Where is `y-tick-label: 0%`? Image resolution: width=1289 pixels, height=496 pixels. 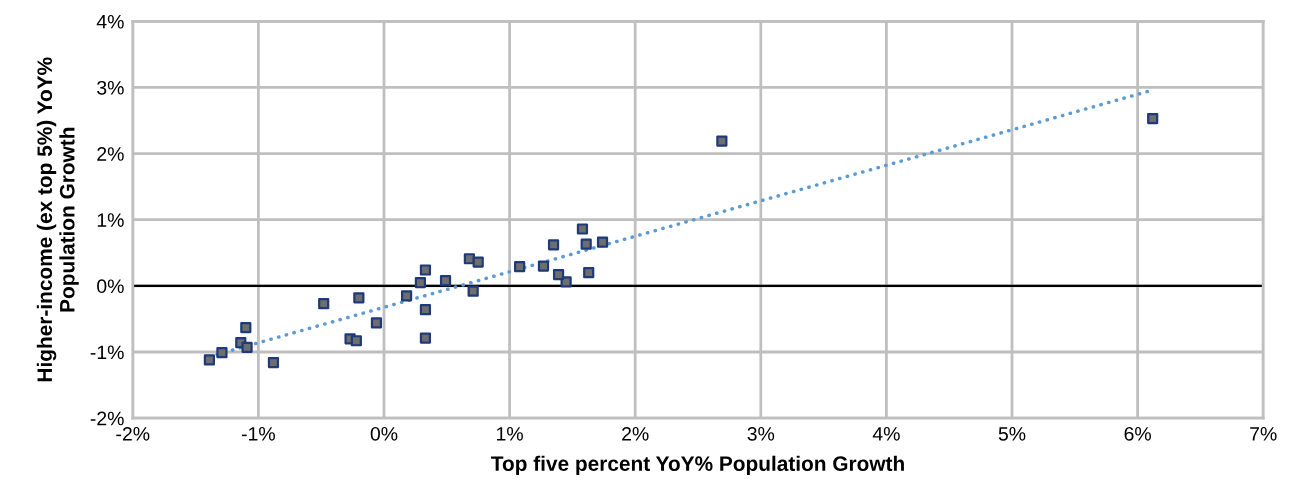 y-tick-label: 0% is located at coordinates (110, 286).